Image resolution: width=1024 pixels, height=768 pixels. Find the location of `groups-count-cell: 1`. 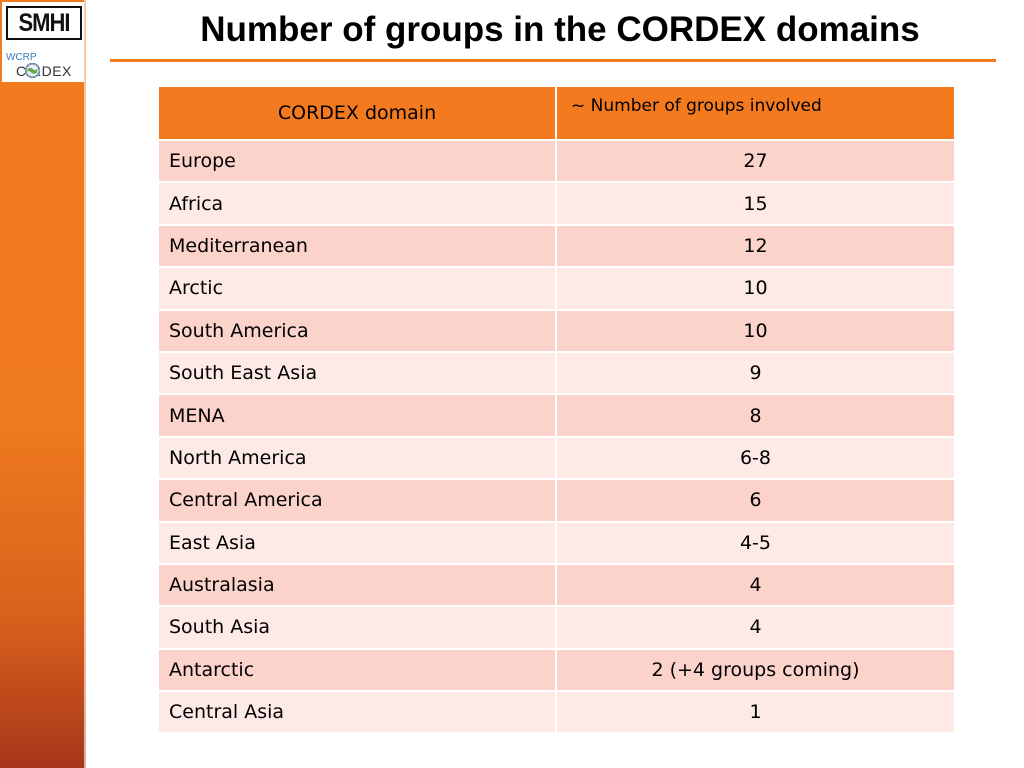

groups-count-cell: 1 is located at coordinates (755, 712).